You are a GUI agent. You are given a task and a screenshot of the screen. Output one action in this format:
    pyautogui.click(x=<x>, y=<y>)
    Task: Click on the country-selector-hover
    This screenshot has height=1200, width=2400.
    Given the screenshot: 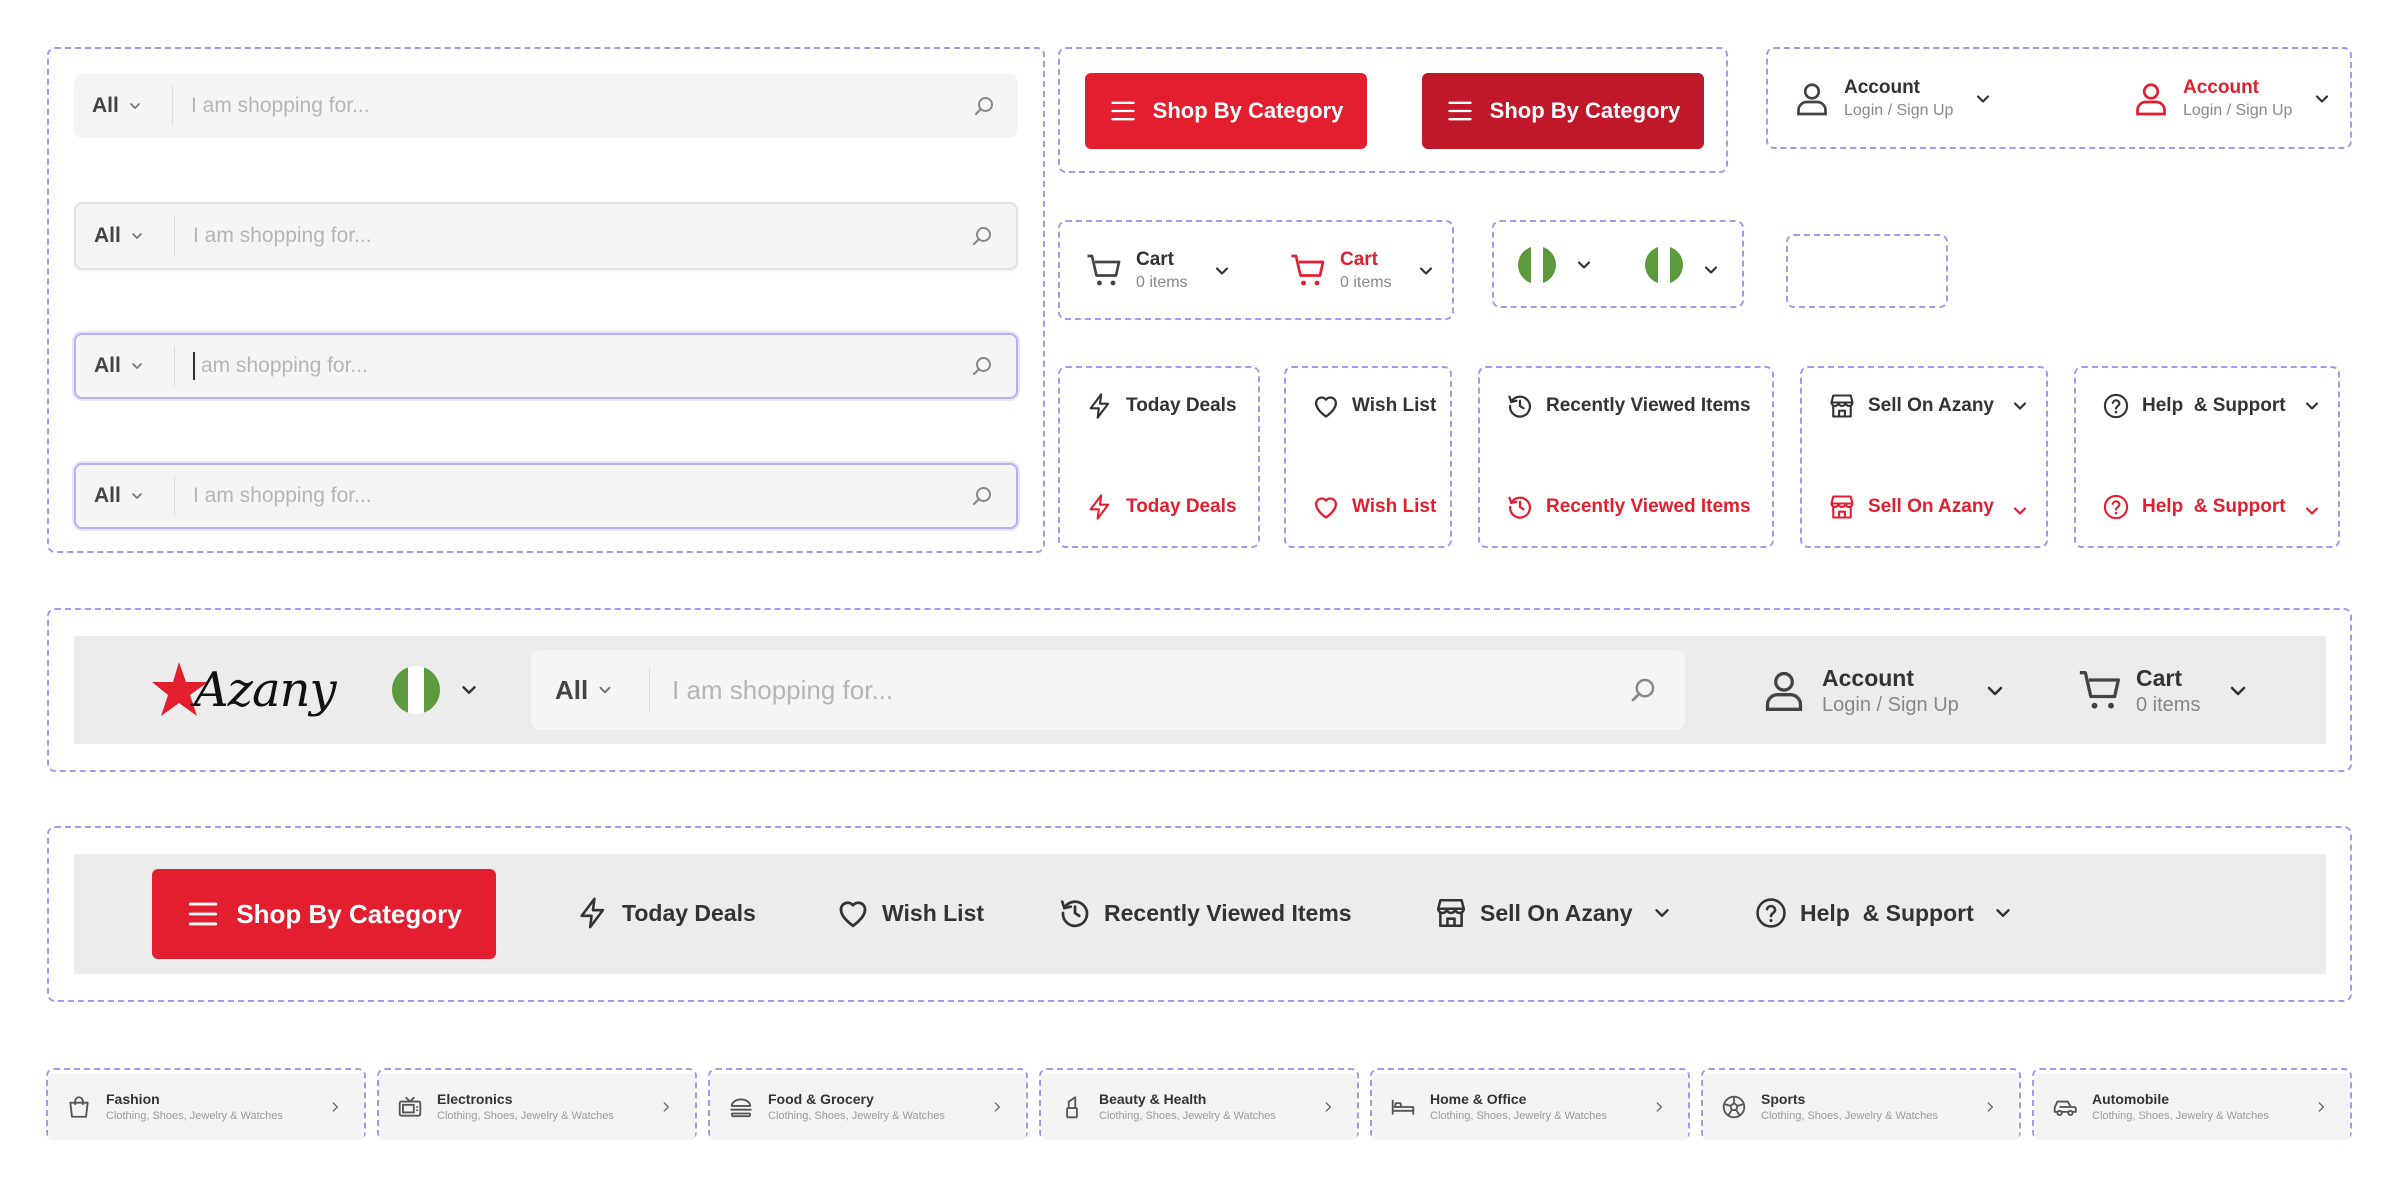 What is the action you would take?
    pyautogui.click(x=1683, y=265)
    